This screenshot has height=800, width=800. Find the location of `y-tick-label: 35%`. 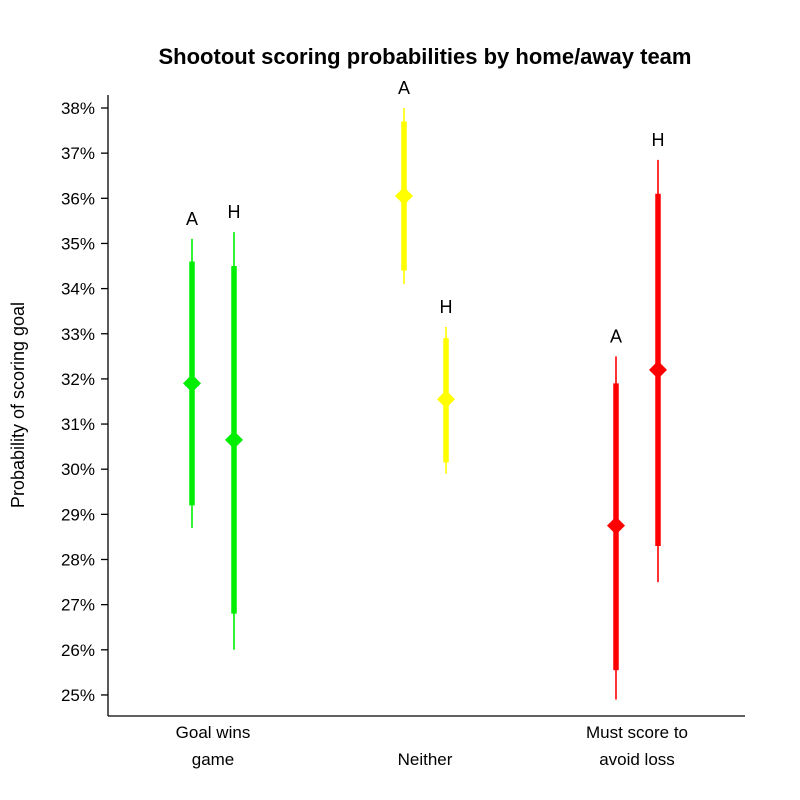

y-tick-label: 35% is located at coordinates (78, 243).